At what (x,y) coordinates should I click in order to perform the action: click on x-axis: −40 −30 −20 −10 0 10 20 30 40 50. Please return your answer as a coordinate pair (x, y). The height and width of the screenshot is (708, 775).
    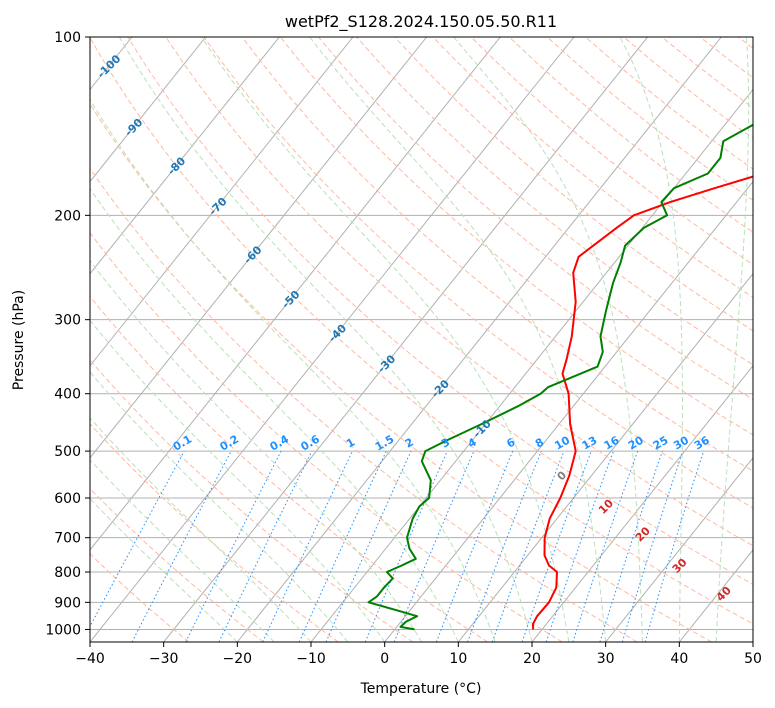
    Looking at the image, I should click on (418, 654).